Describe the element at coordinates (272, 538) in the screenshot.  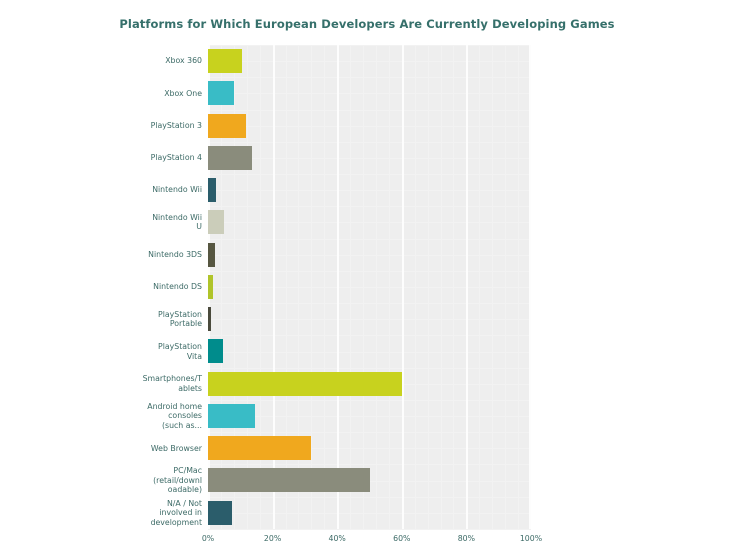
I see `x-axis-tick-label: 20%` at that location.